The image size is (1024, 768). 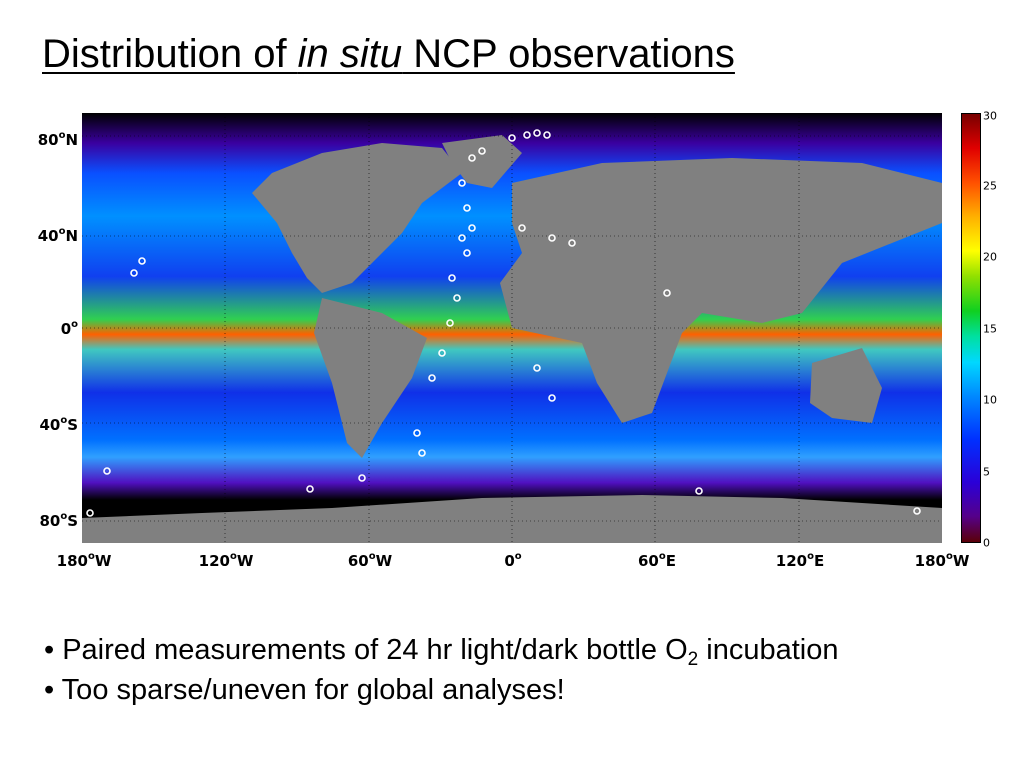 I want to click on bullet-item: • Too sparse/uneven for global analyses!, so click(x=304, y=690).